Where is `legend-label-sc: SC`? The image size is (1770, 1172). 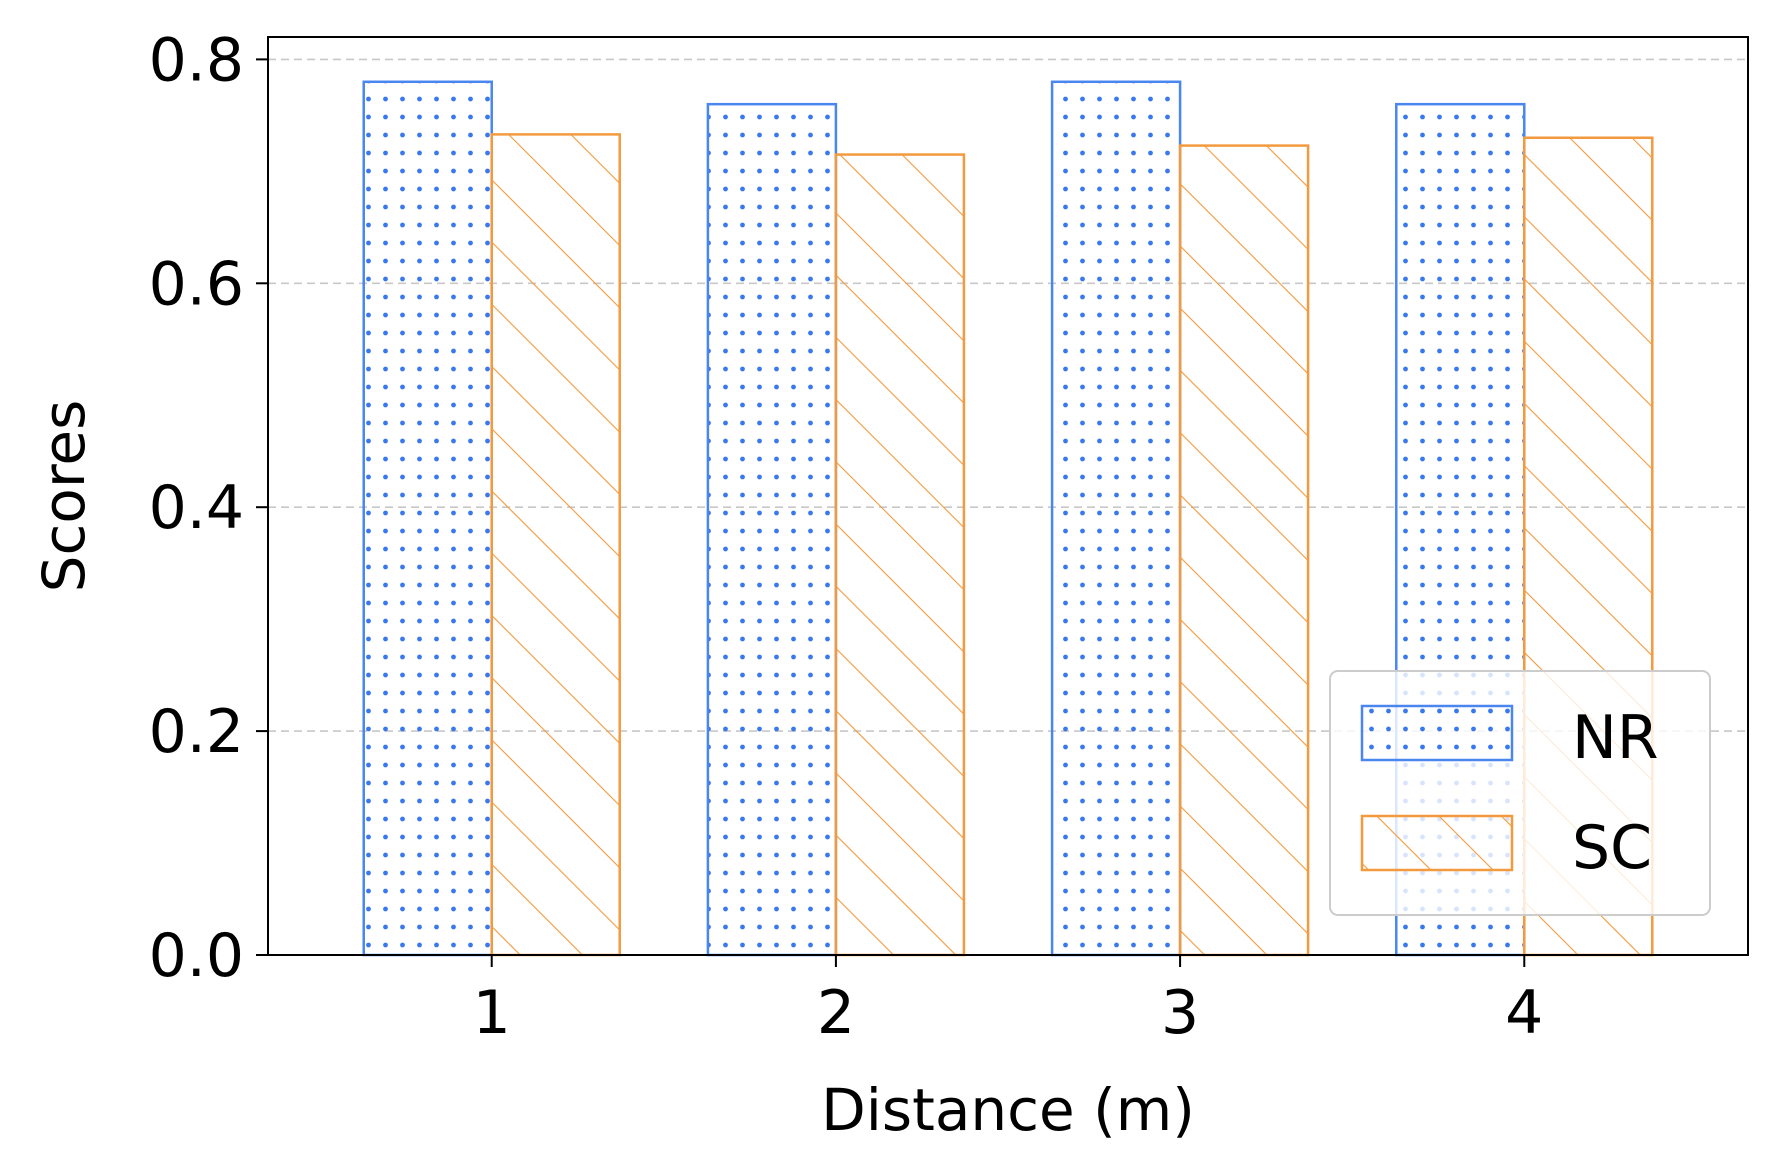 legend-label-sc: SC is located at coordinates (1612, 848).